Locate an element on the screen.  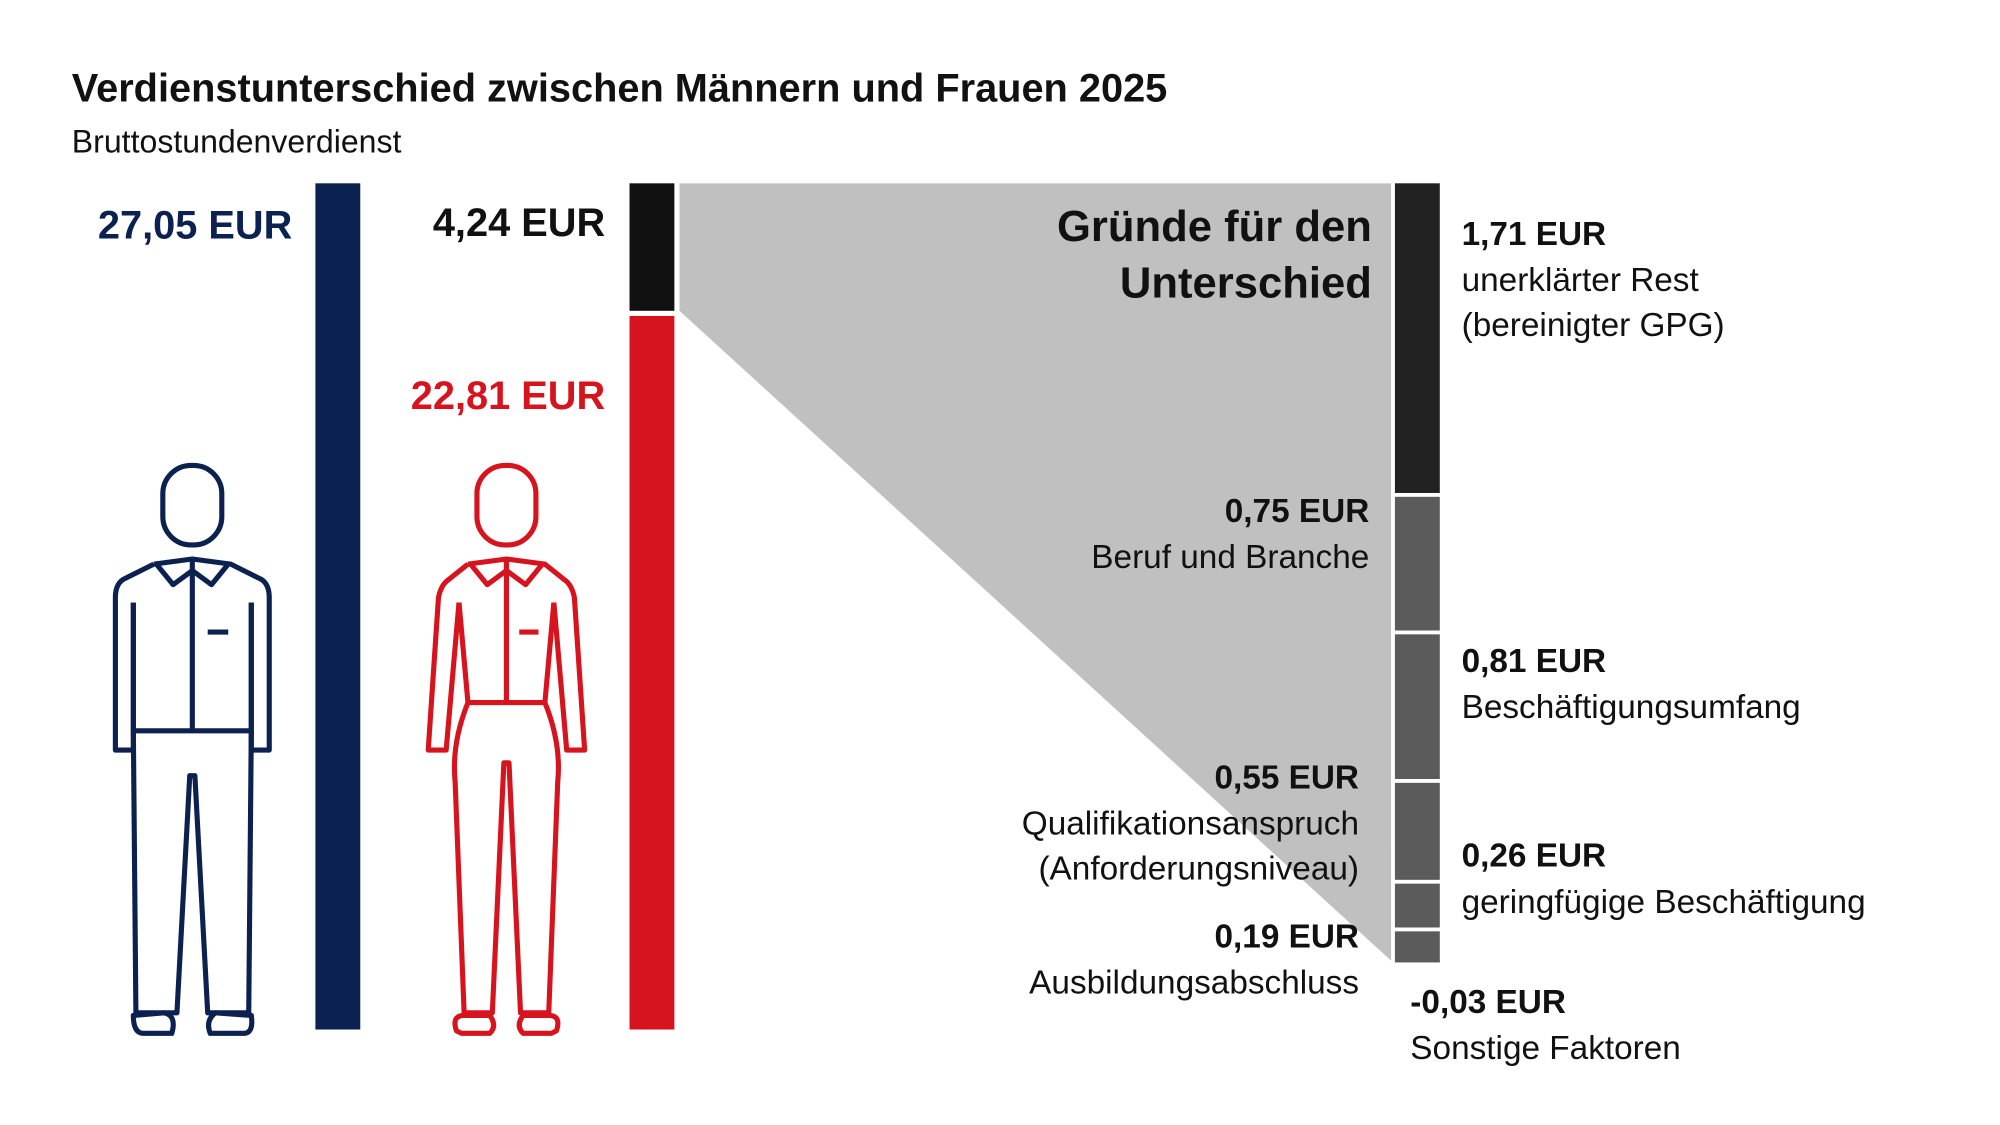
chart-subtitle: Bruttostundenverdienst is located at coordinates (236, 142).